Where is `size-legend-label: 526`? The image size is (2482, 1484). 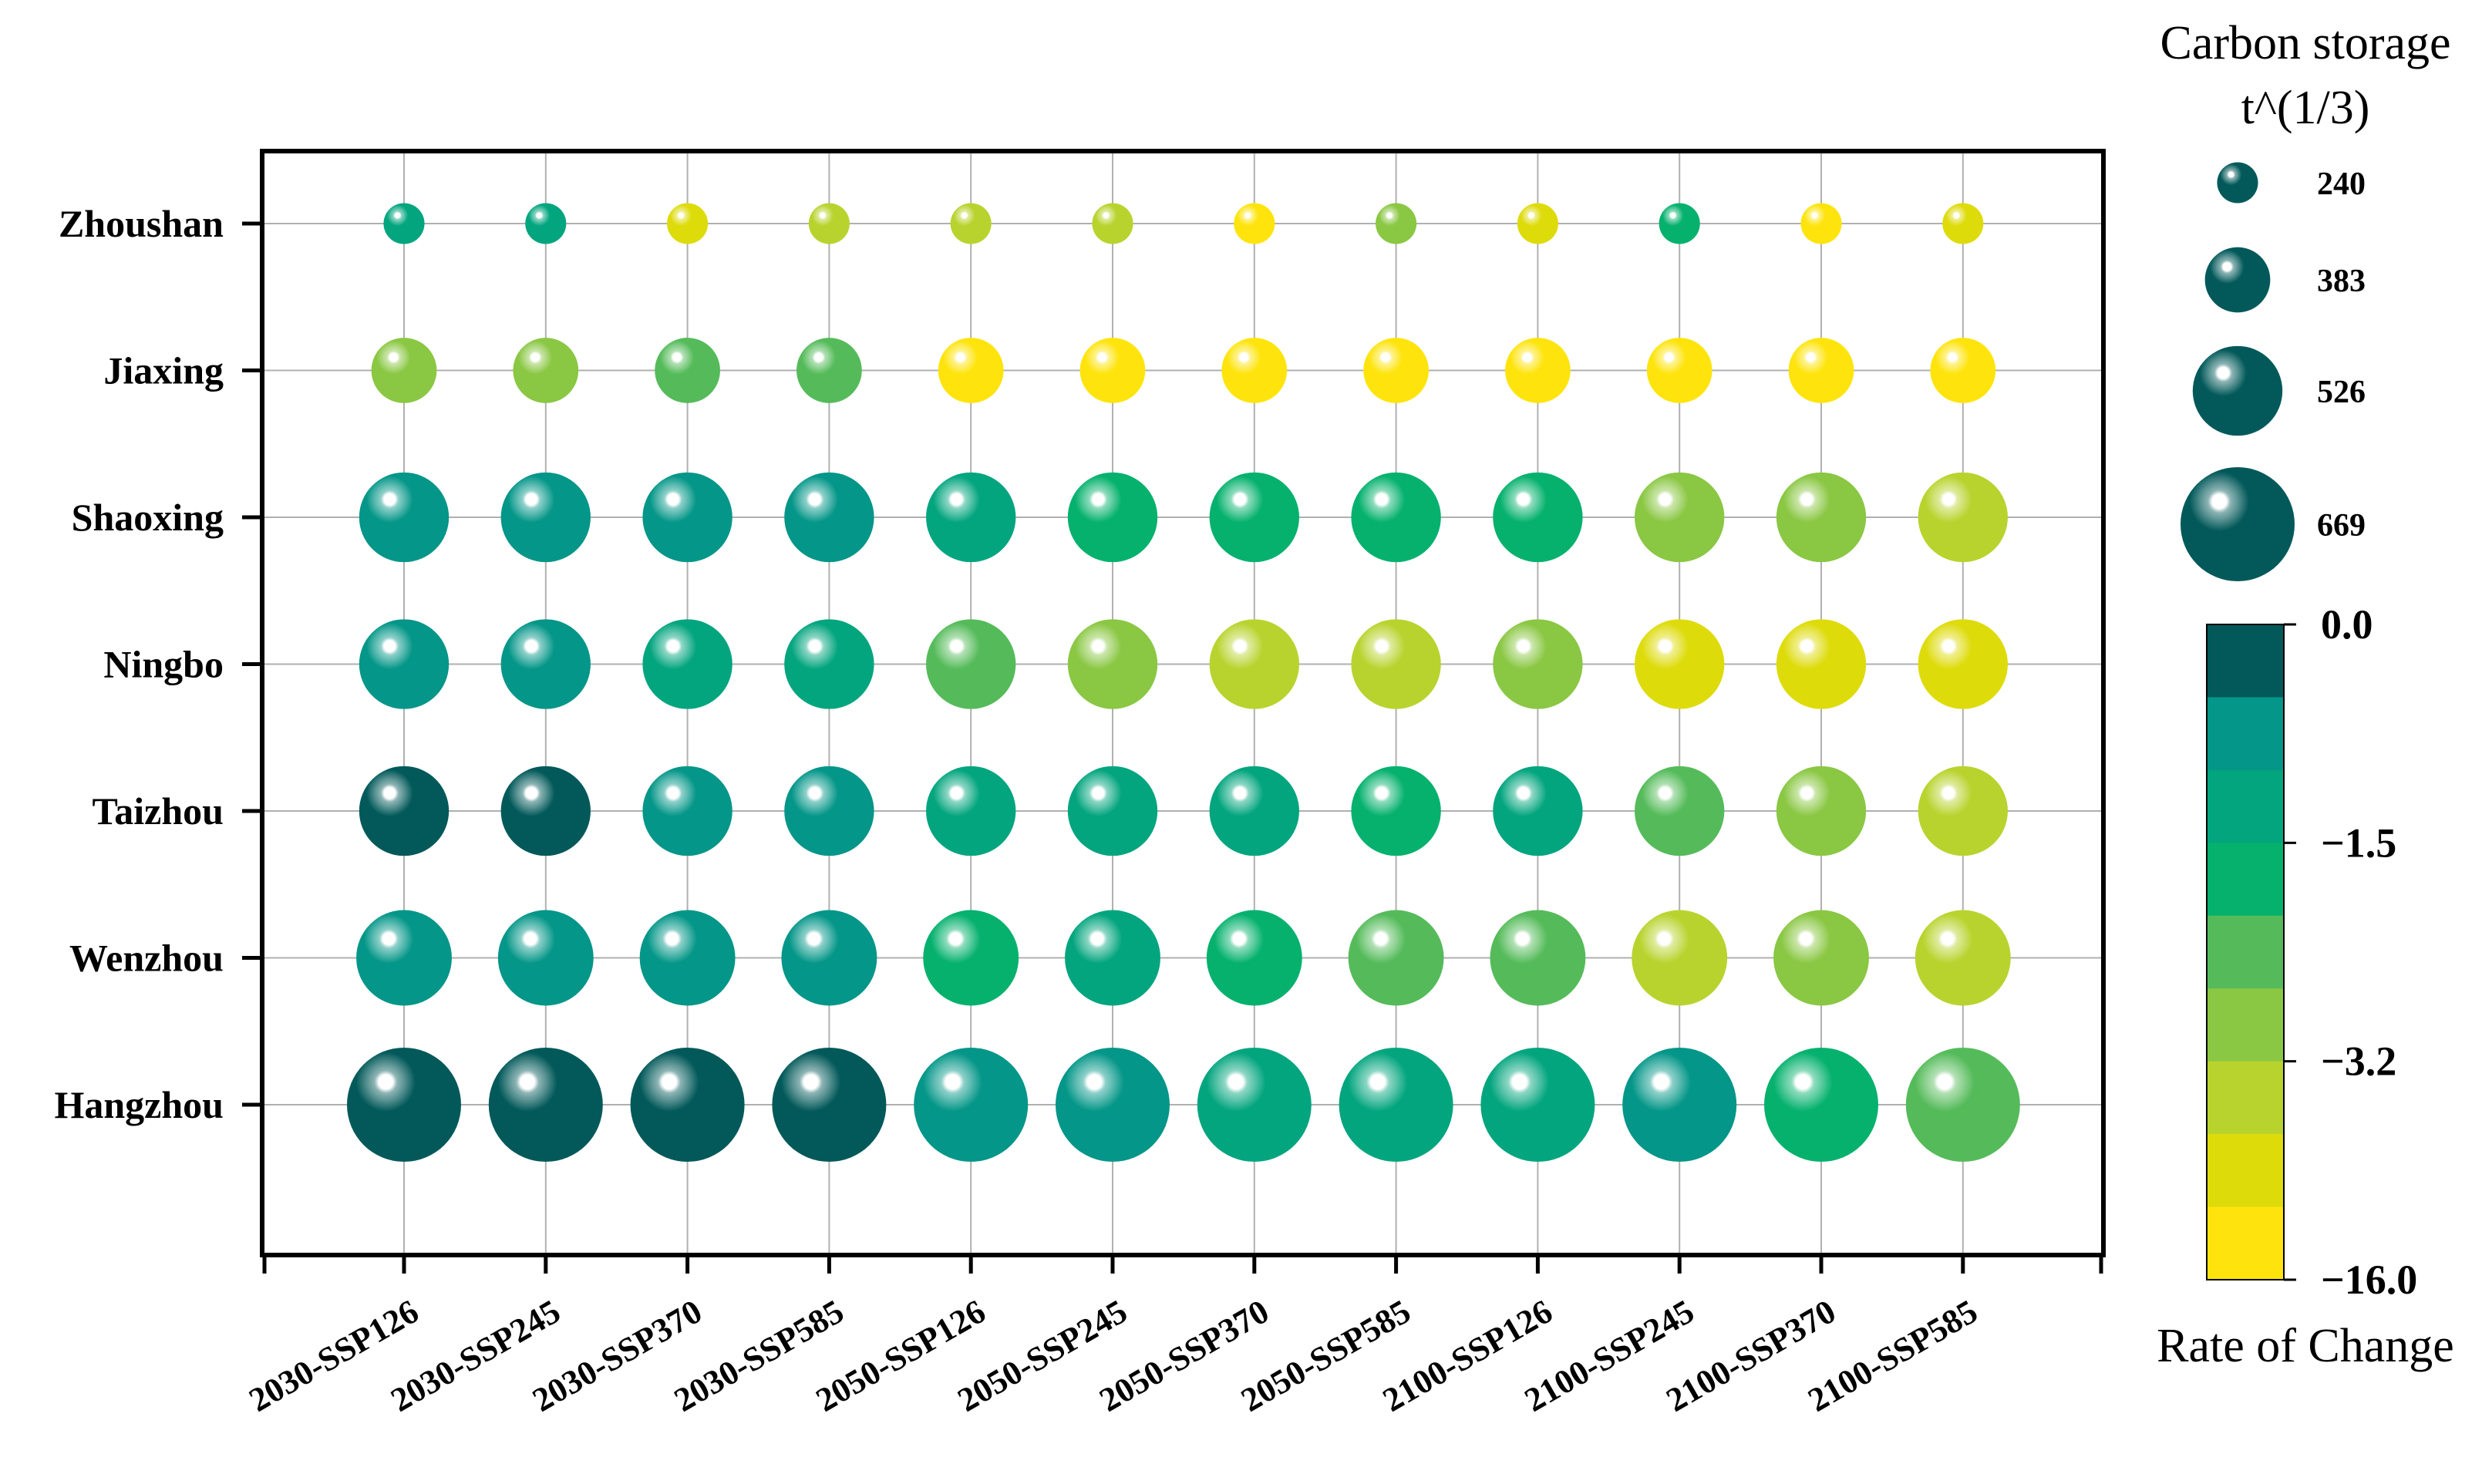
size-legend-label: 526 is located at coordinates (2341, 392).